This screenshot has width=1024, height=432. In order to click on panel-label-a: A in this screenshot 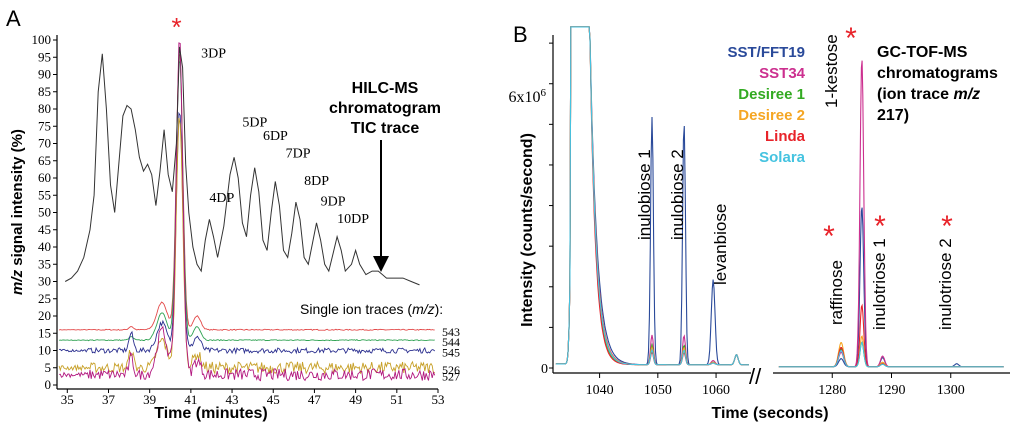, I will do `click(13, 18)`.